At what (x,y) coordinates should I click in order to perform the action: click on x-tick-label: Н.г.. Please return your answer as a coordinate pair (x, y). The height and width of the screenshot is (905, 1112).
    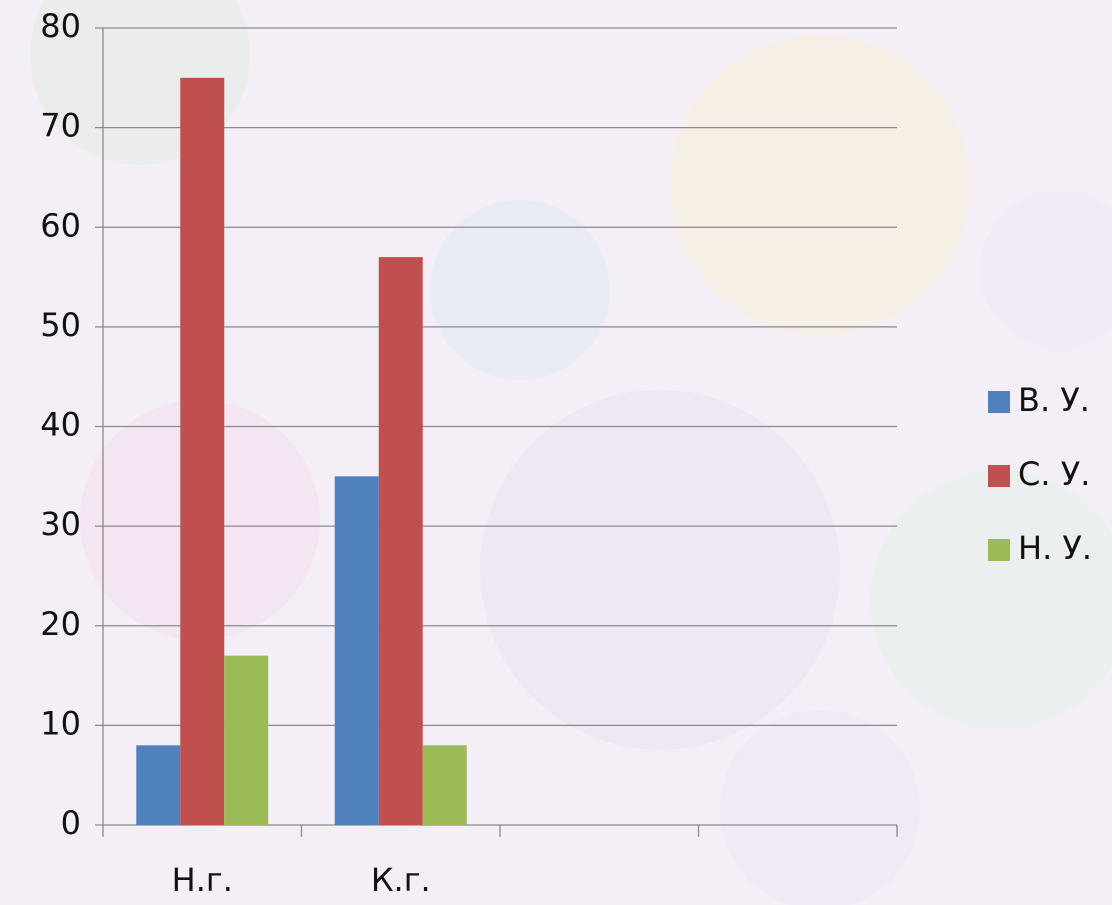
    Looking at the image, I should click on (202, 880).